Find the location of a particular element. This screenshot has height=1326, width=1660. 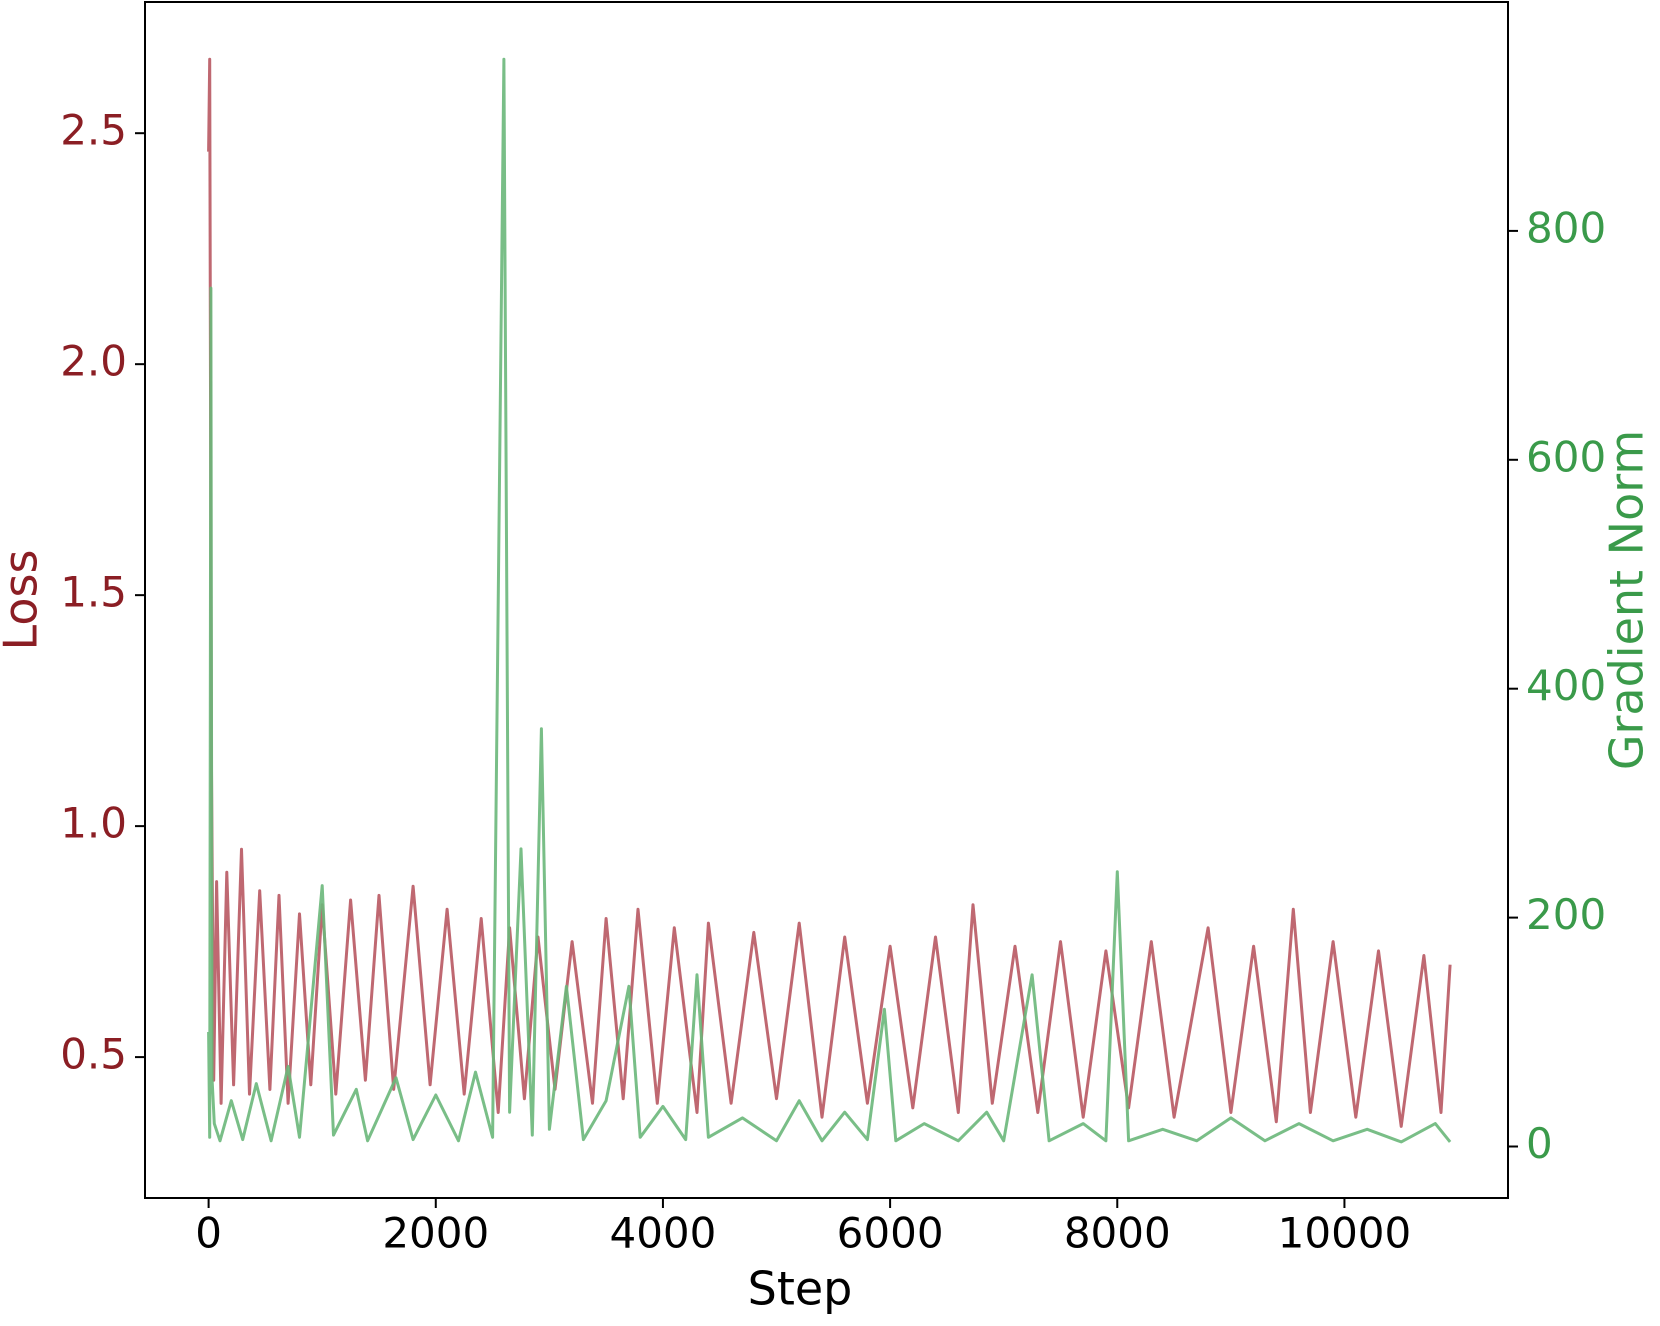

x-tick-label: 10000 is located at coordinates (1345, 1233).